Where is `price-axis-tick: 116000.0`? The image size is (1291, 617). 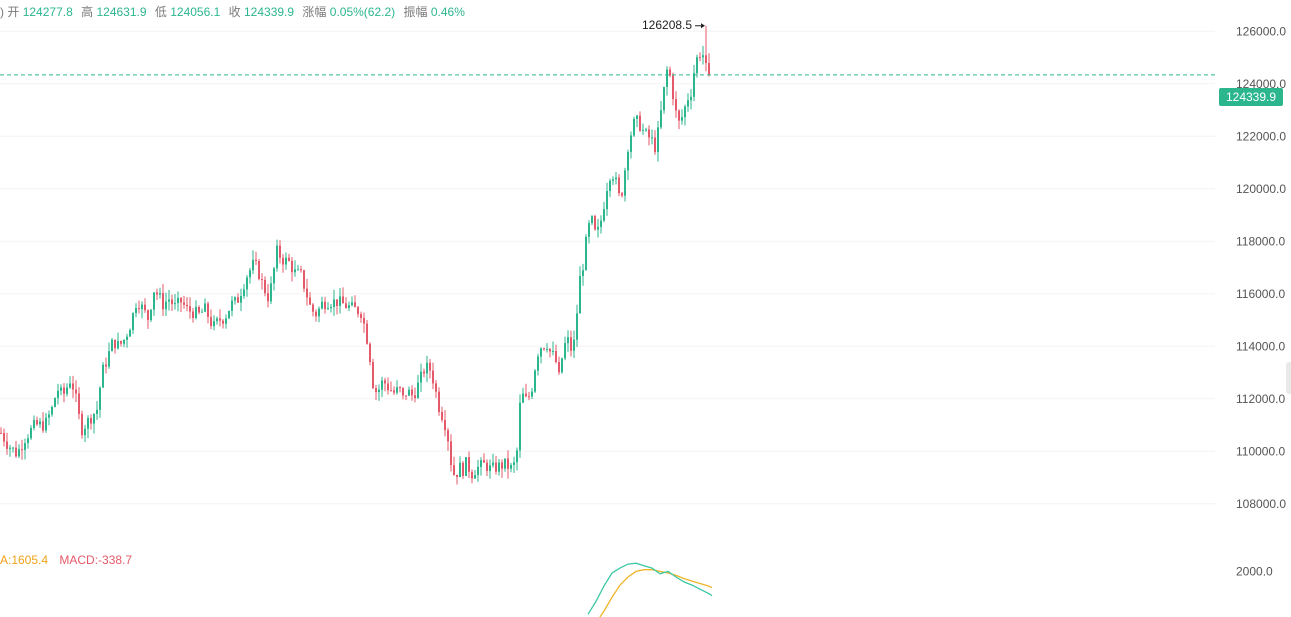
price-axis-tick: 116000.0 is located at coordinates (1260, 294).